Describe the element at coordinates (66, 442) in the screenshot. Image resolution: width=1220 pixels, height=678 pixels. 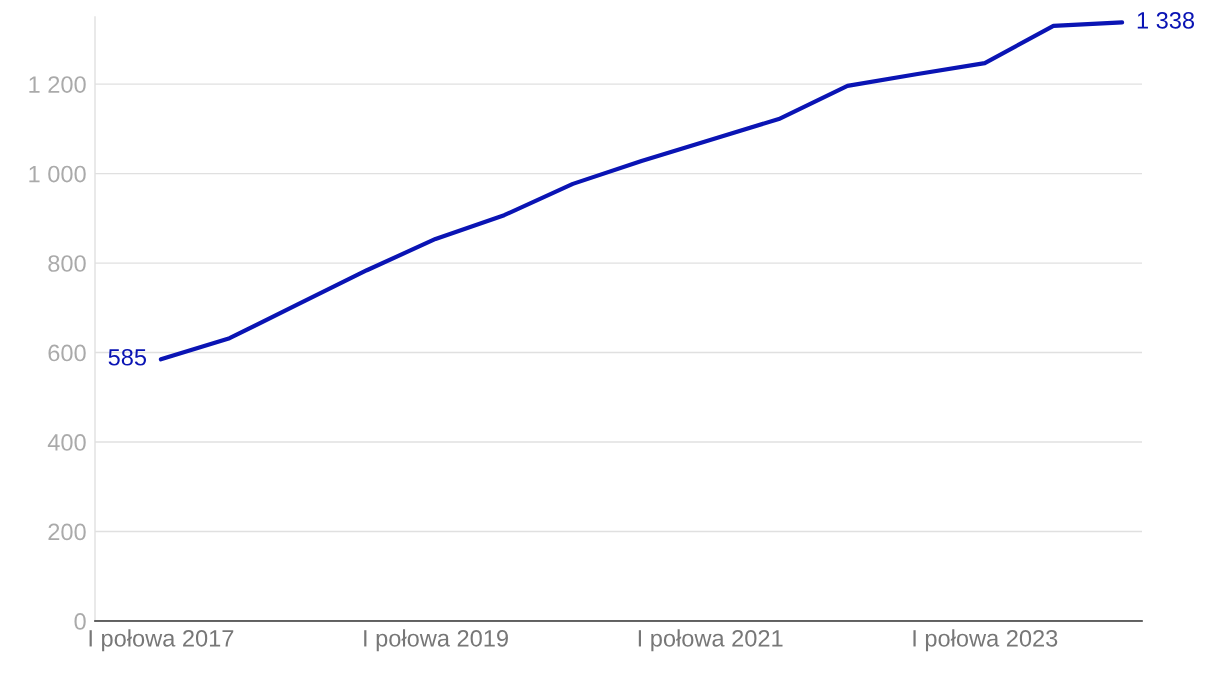
I see `y-tick-label: 400` at that location.